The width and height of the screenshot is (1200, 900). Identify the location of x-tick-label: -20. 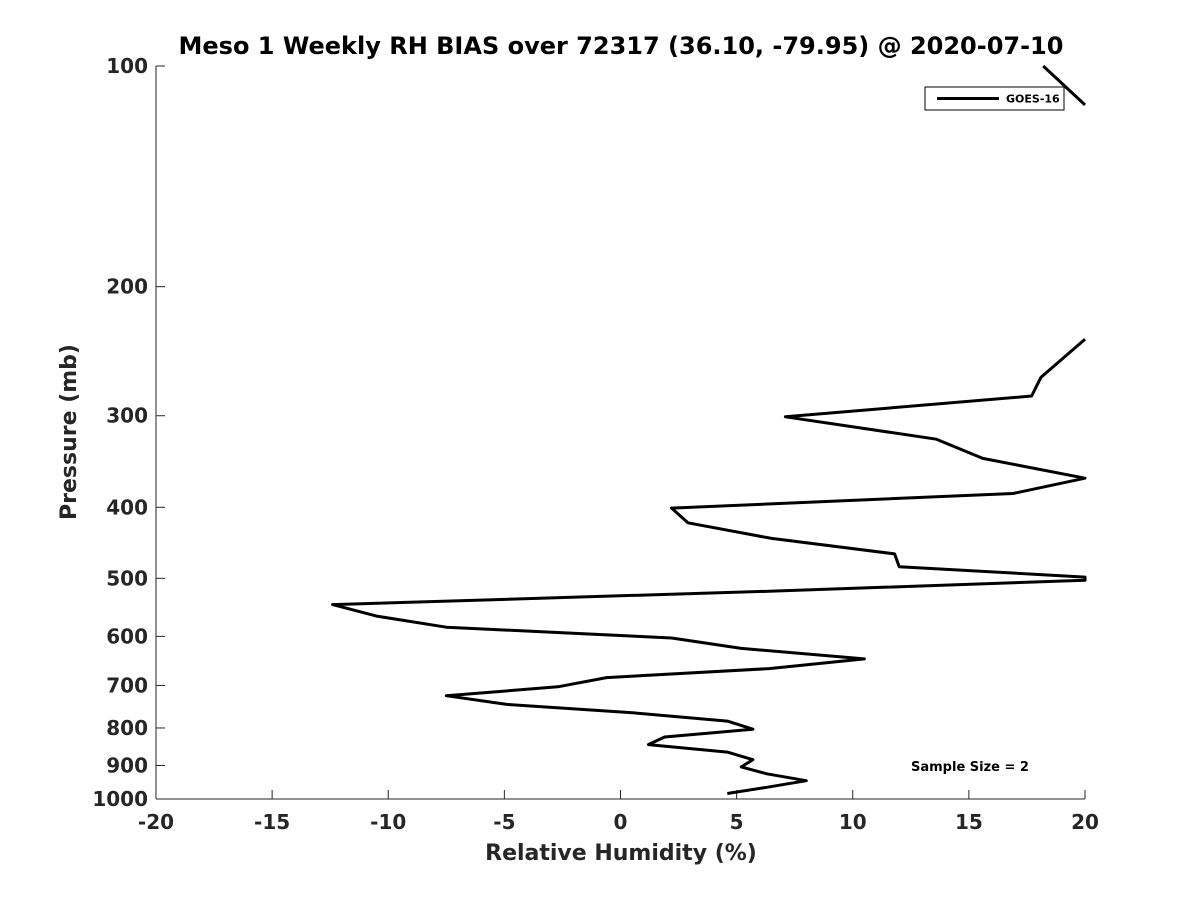
(156, 822).